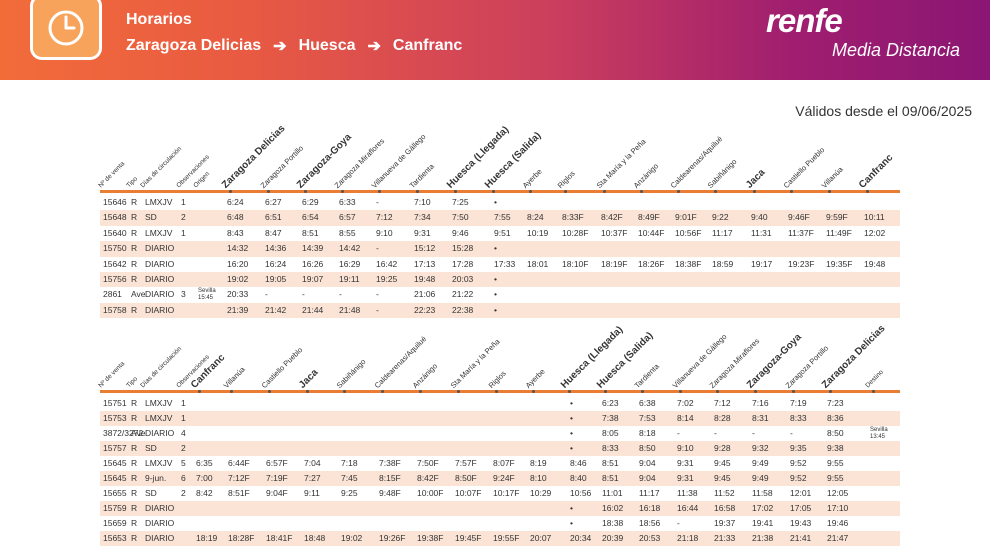 This screenshot has height=556, width=990. I want to click on cell-ayerbe: 10:29, so click(541, 493).